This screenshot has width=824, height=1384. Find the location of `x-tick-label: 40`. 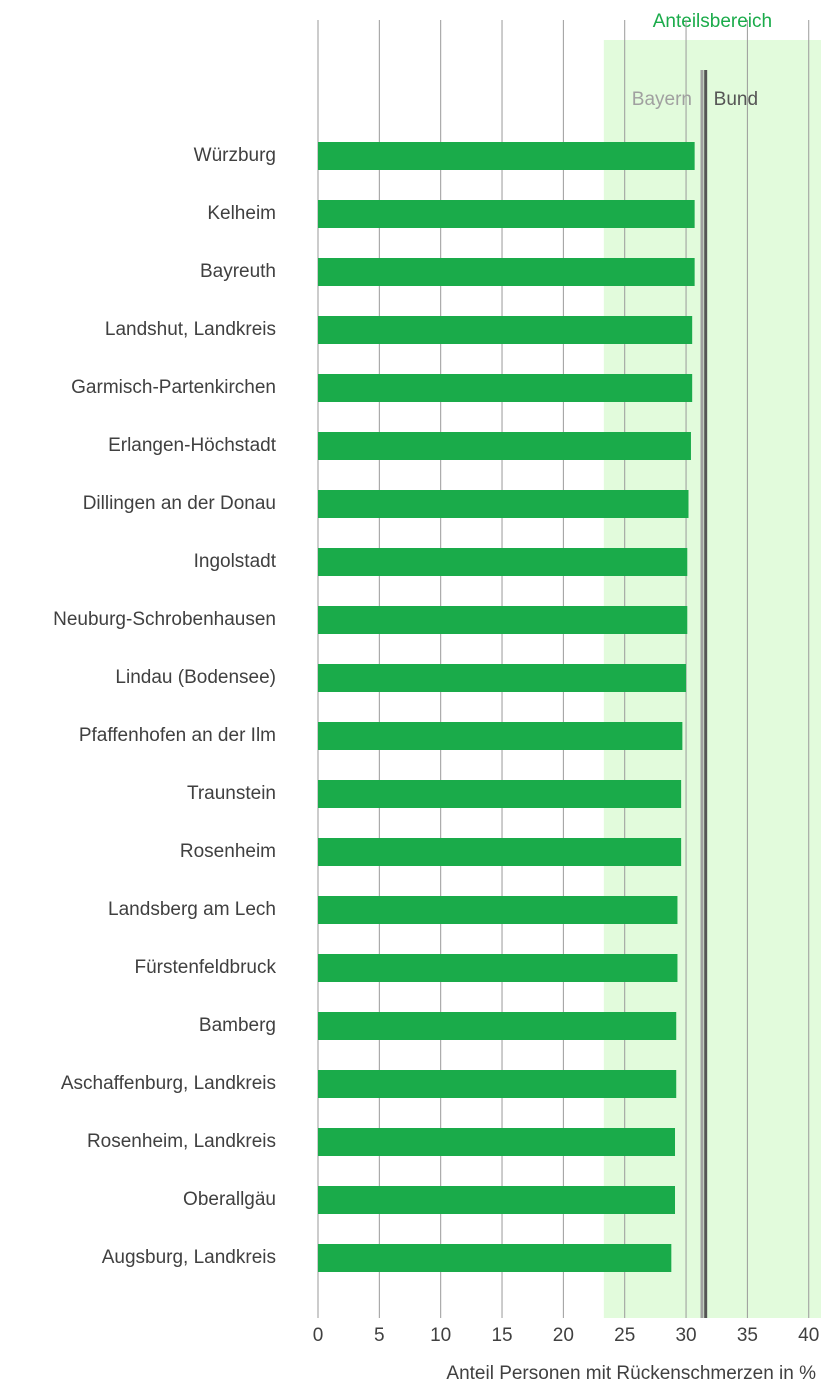

x-tick-label: 40 is located at coordinates (808, 1335).